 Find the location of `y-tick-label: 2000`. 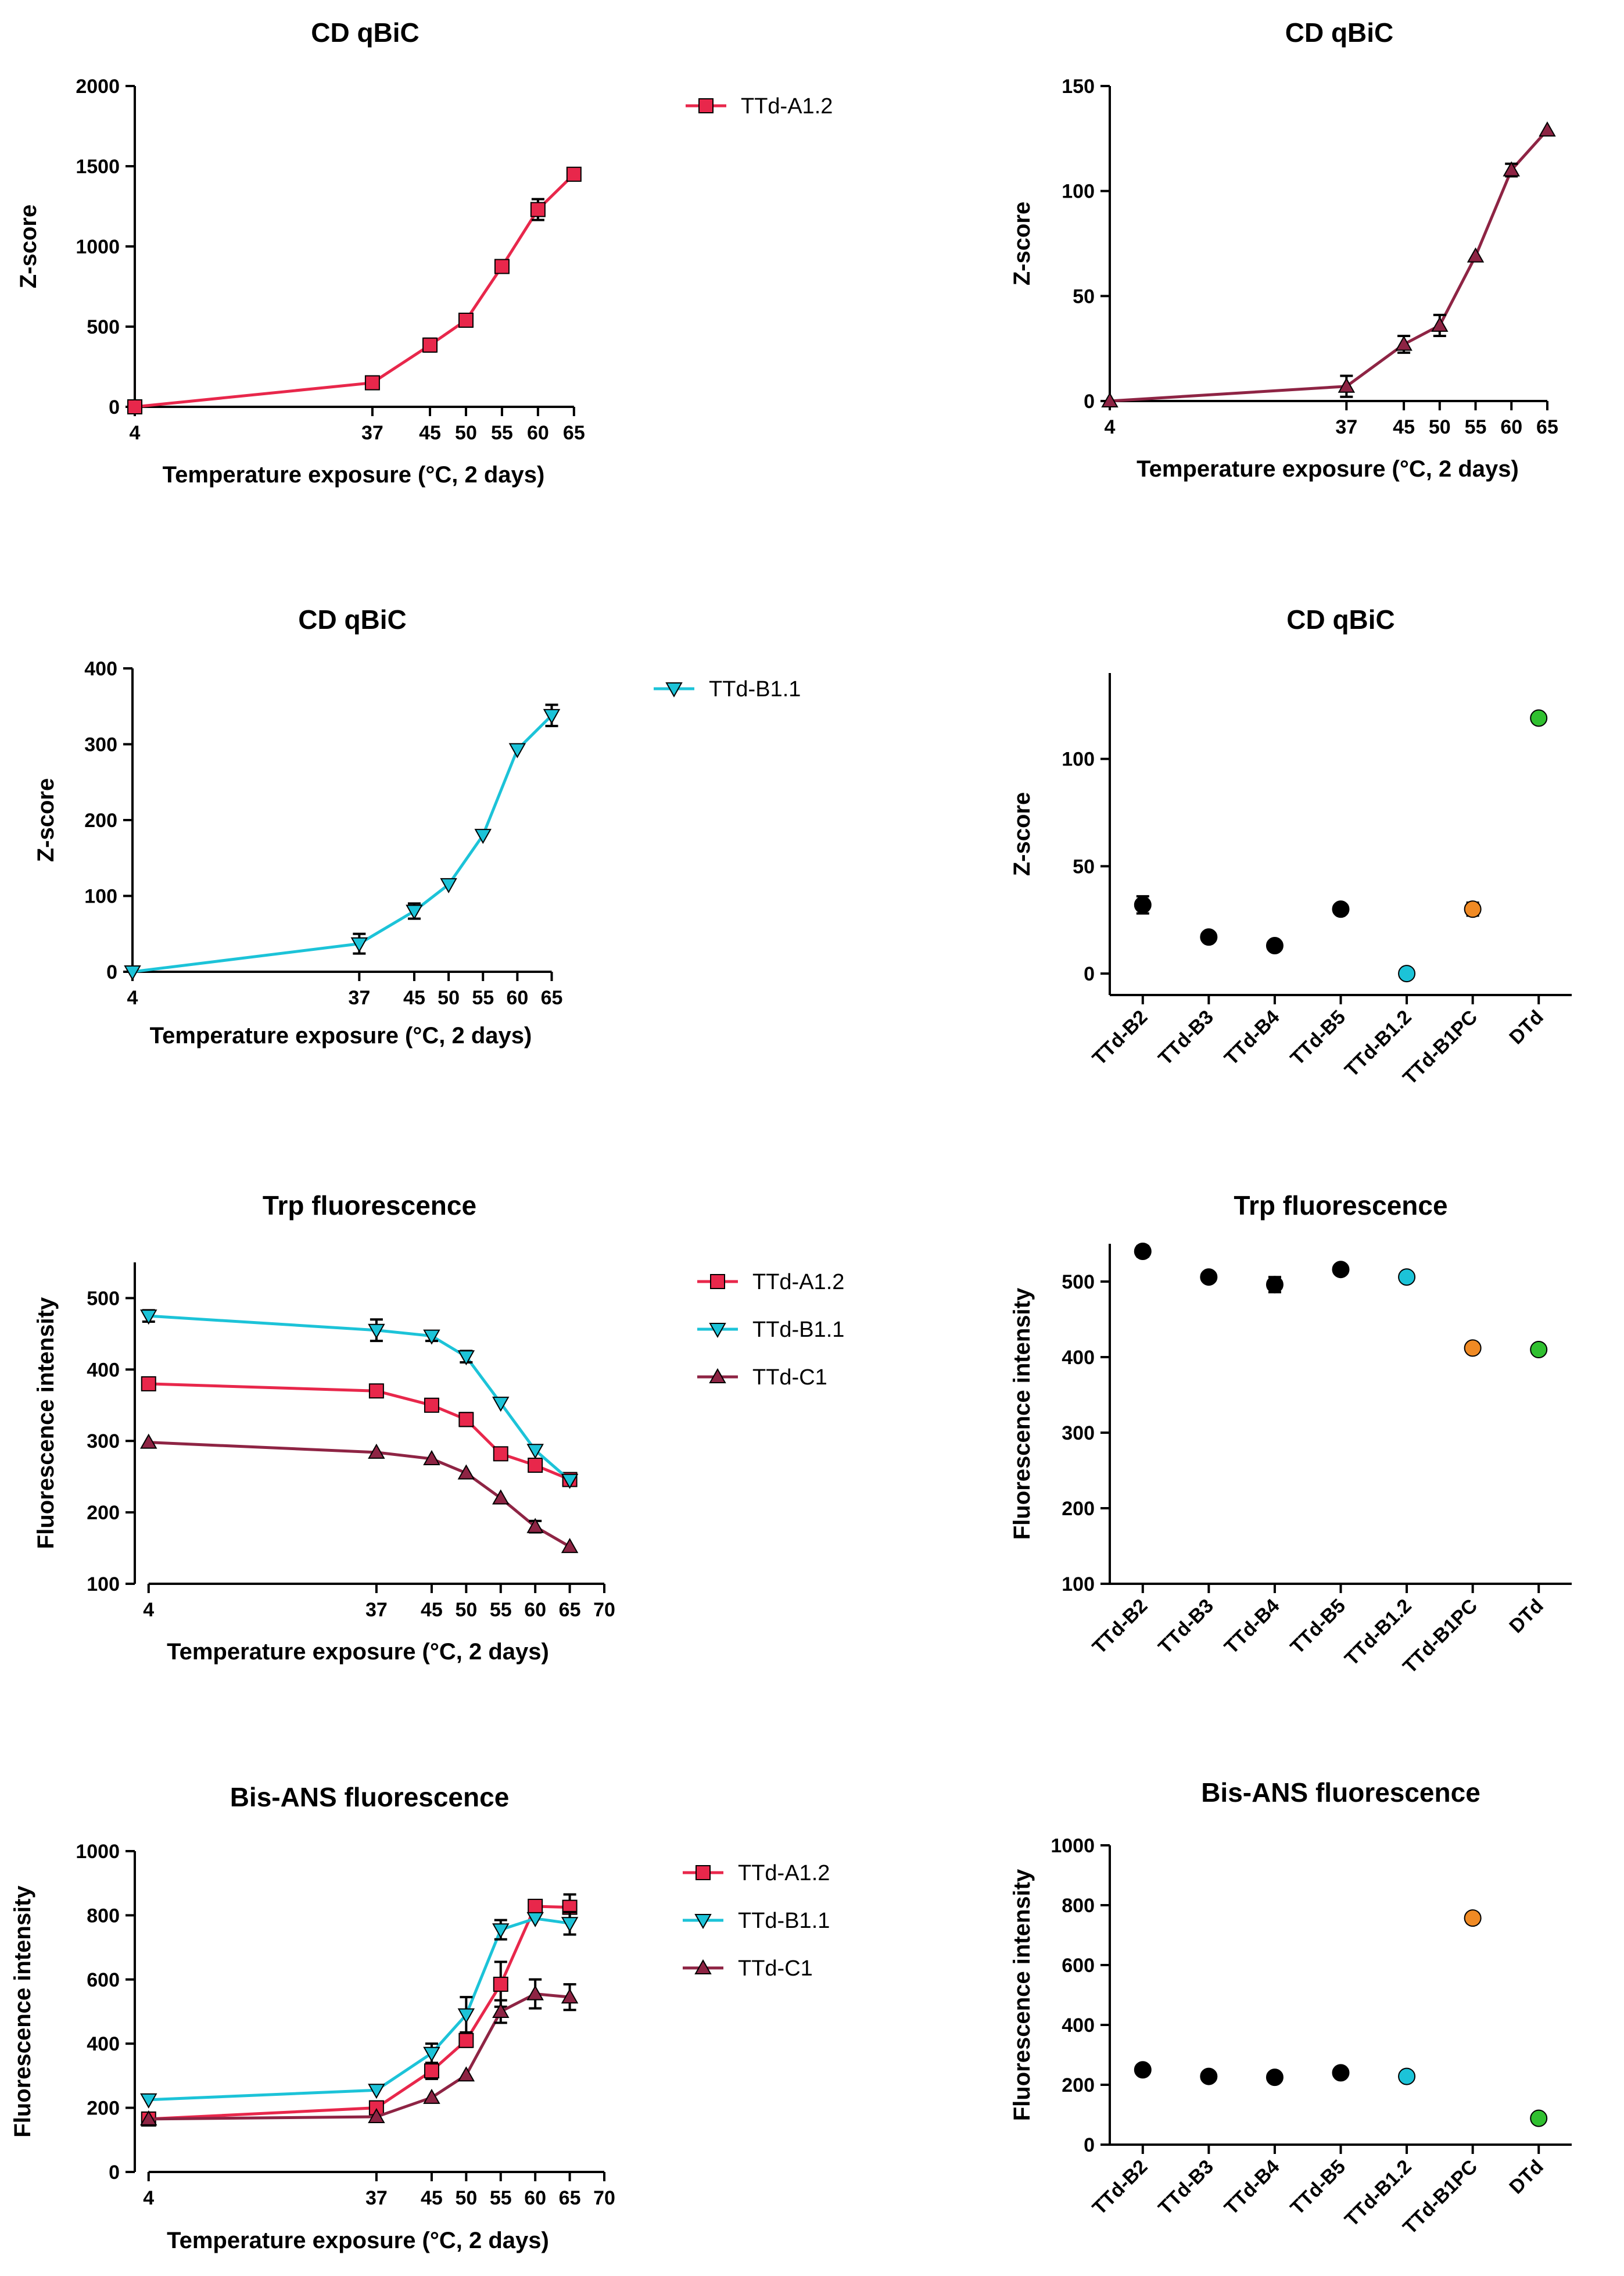

y-tick-label: 2000 is located at coordinates (98, 87).